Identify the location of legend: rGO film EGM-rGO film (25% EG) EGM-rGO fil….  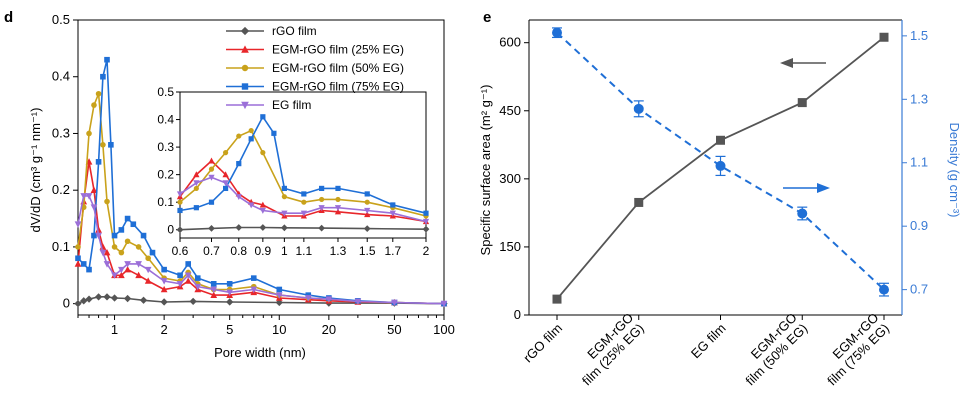
(315, 68).